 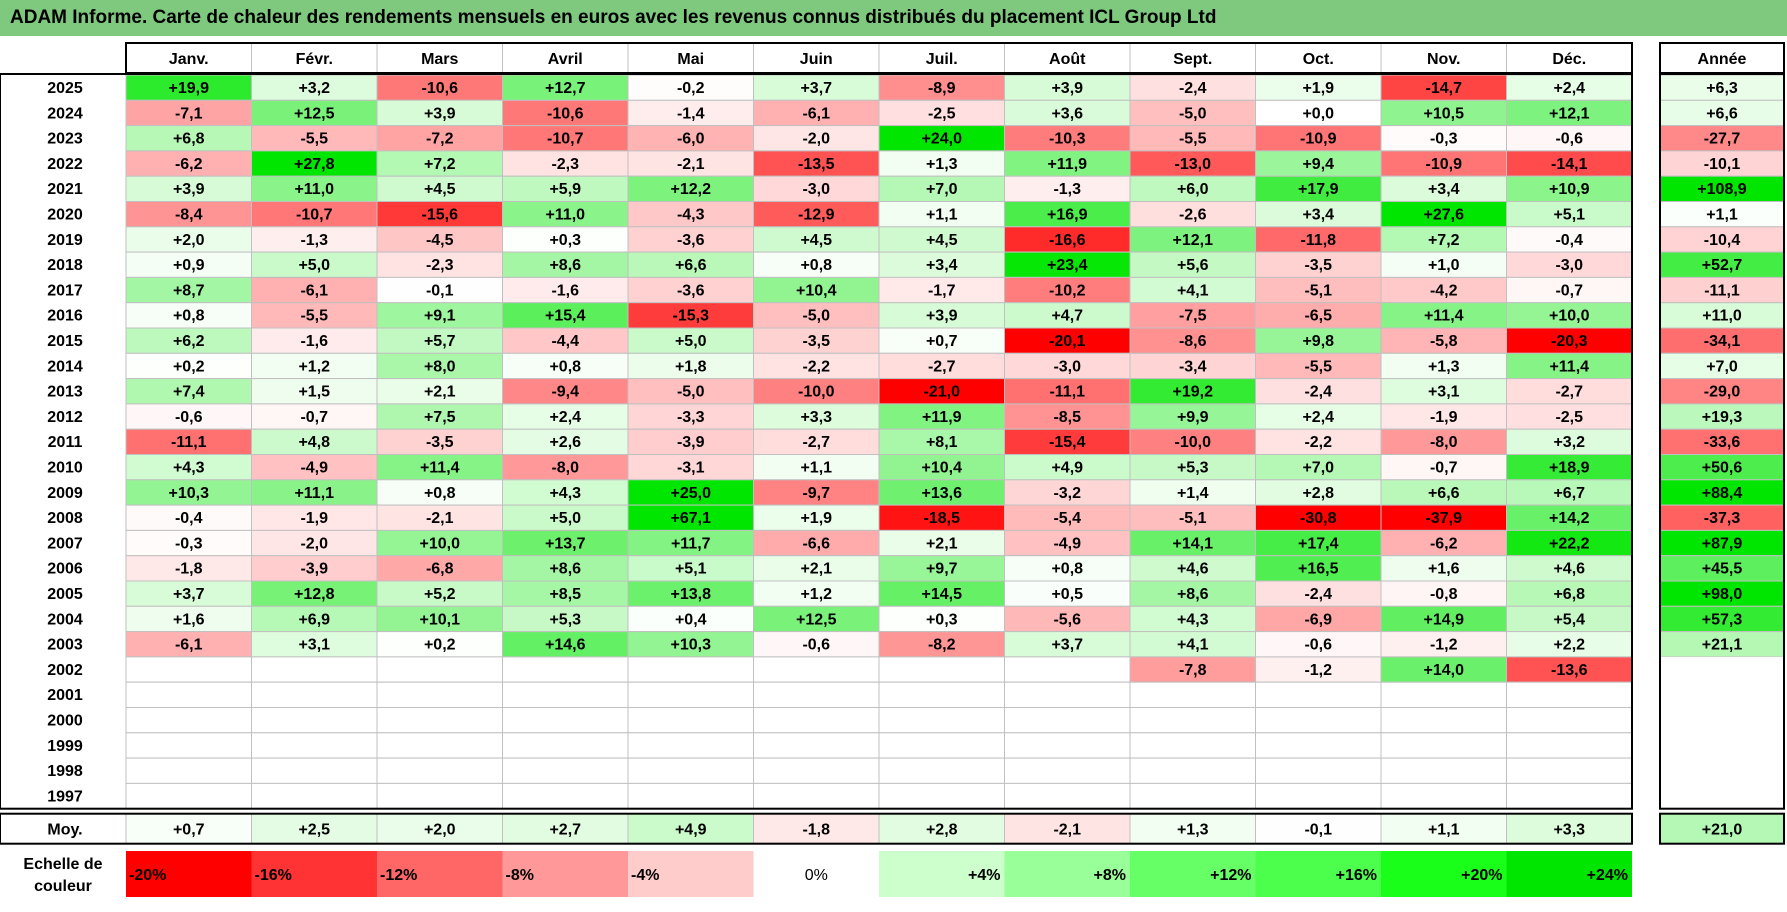 What do you see at coordinates (440, 442) in the screenshot?
I see `heatmap-cell-value: -3,5` at bounding box center [440, 442].